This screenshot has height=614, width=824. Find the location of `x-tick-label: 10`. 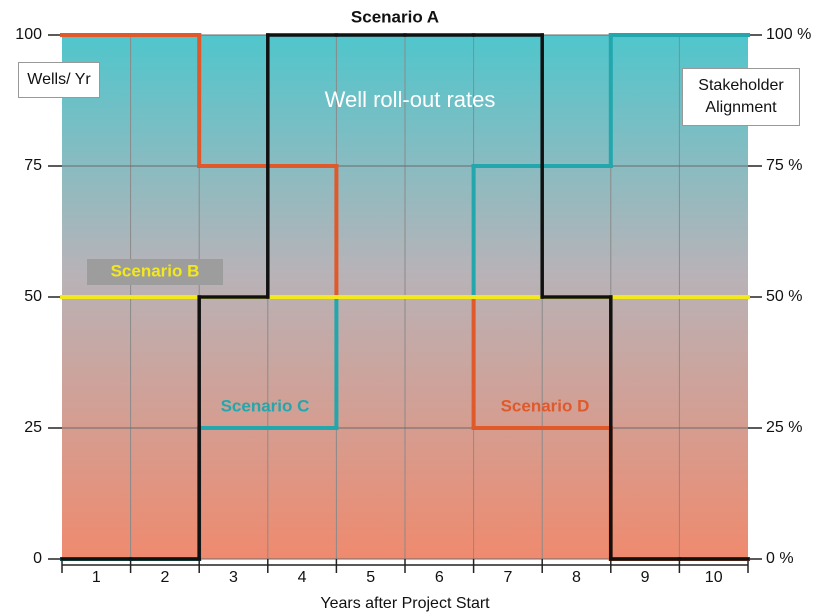

x-tick-label: 10 is located at coordinates (714, 577).